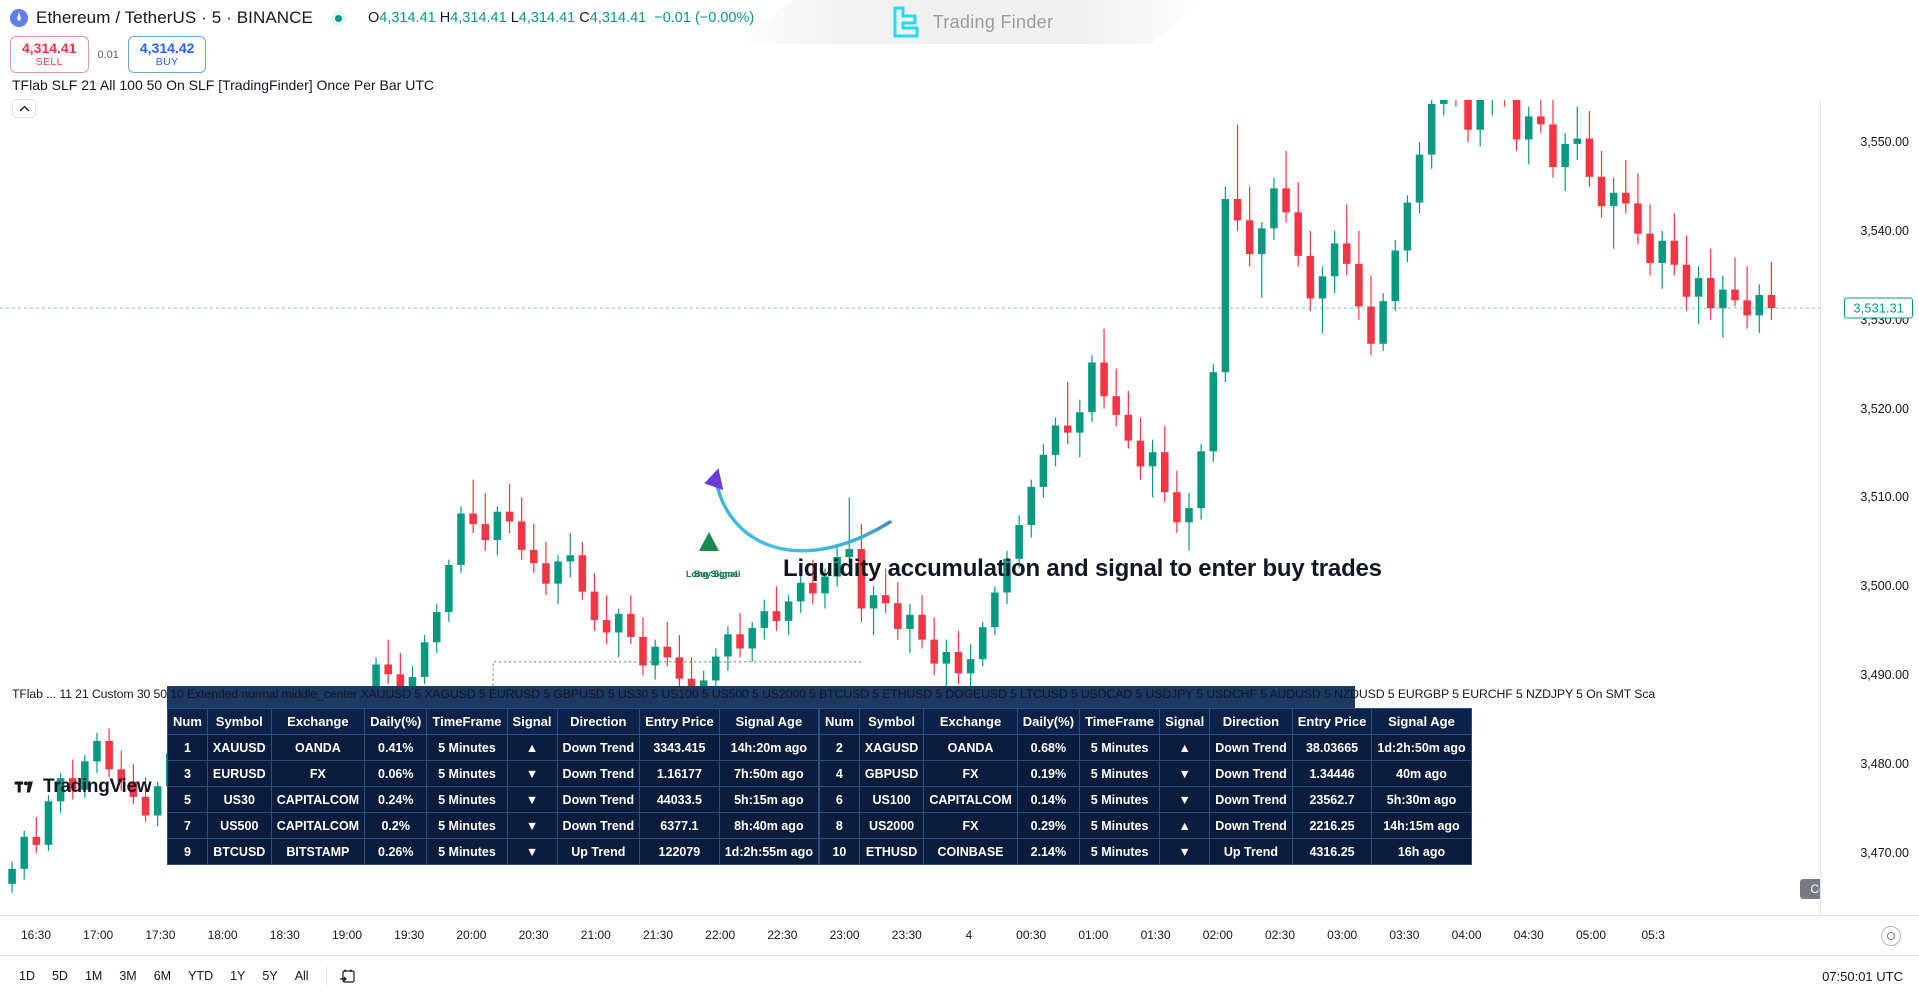 The image size is (1919, 996). What do you see at coordinates (1884, 763) in the screenshot?
I see `price-tick: 3,480.00` at bounding box center [1884, 763].